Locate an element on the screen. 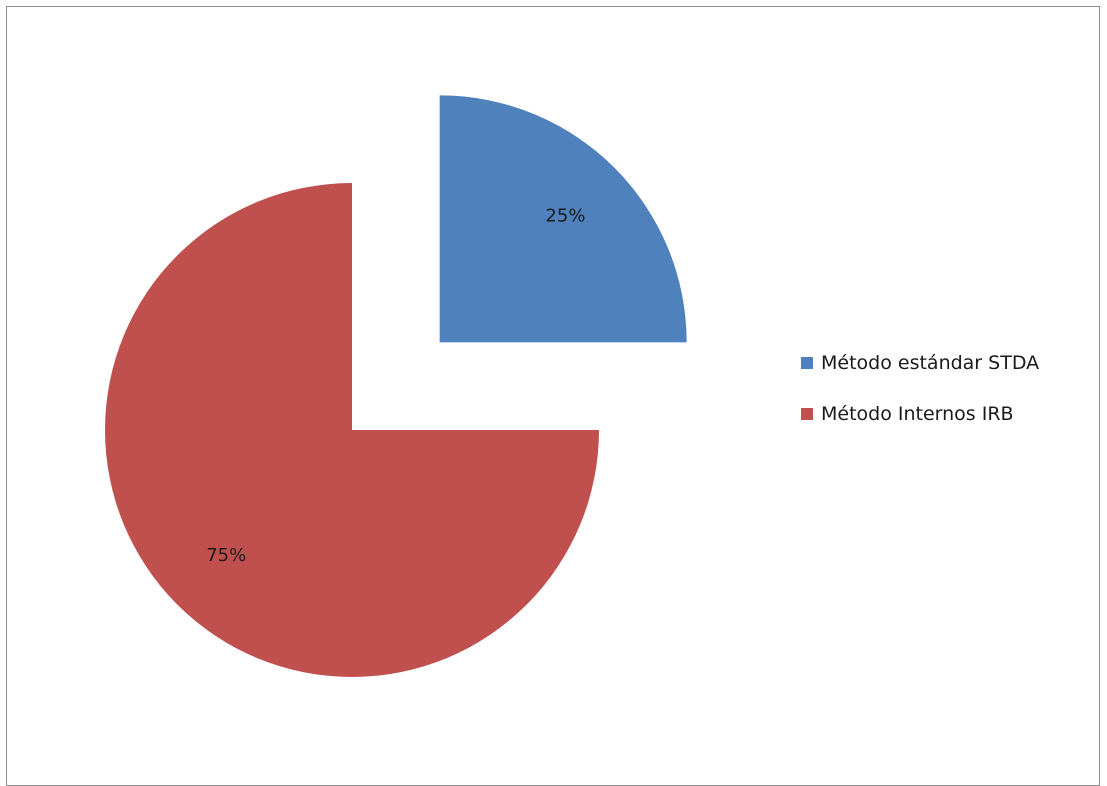 This screenshot has width=1107, height=786. legend-label-2: Método Internos IRB is located at coordinates (917, 414).